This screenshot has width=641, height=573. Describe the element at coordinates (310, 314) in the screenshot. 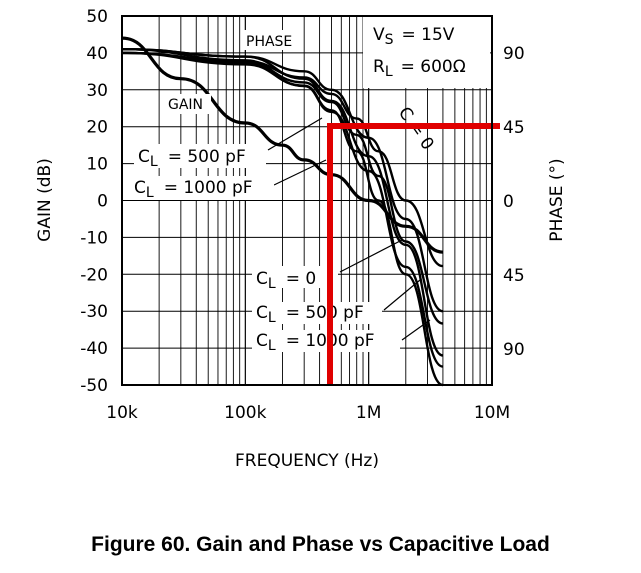

I see `cl-500-lower-label: CL = 500 pF` at that location.